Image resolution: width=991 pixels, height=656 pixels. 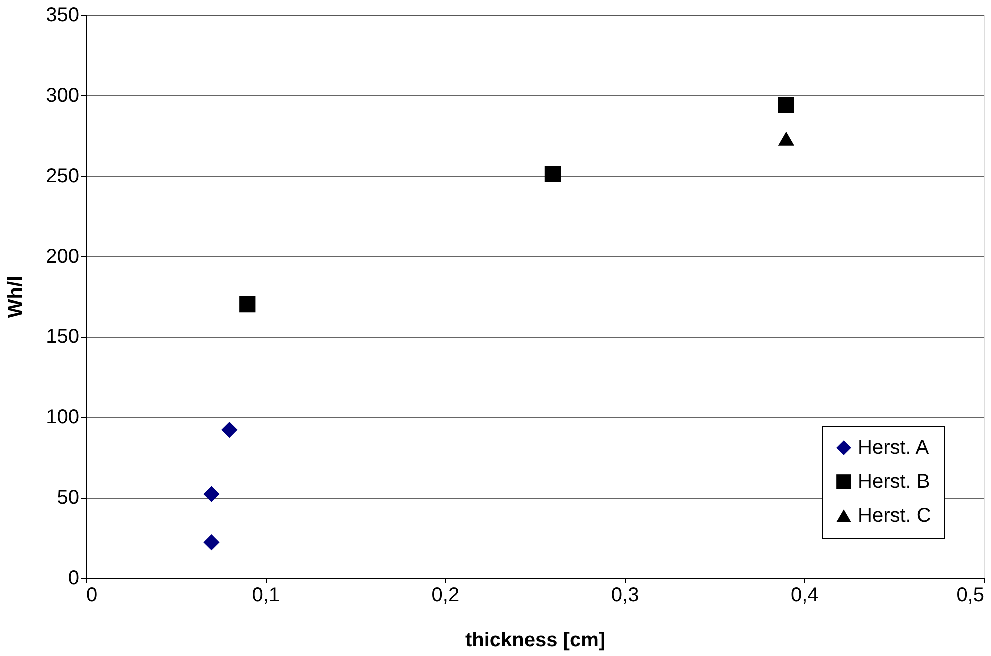 I want to click on x-tick-label: 0,1, so click(x=266, y=595).